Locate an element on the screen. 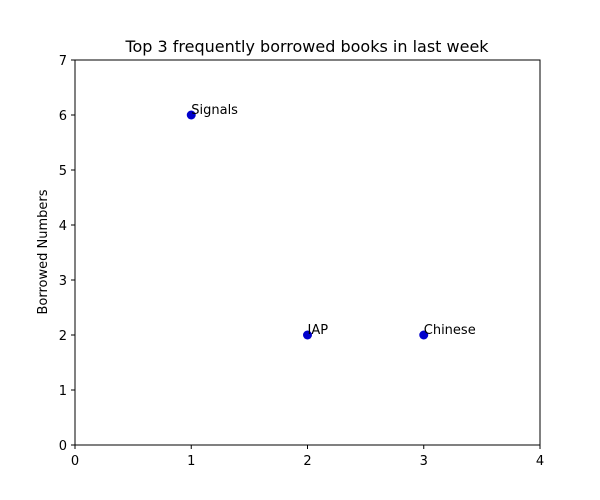 The image size is (600, 500). x-tick-label: 0 is located at coordinates (75, 461).